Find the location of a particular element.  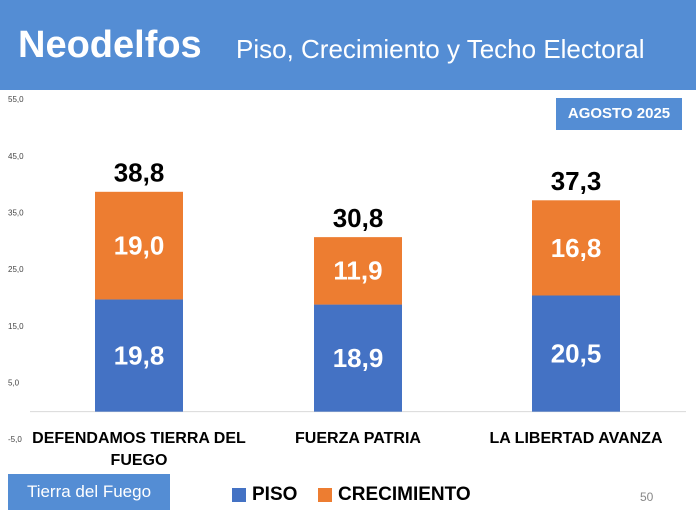

chart-subtitle: Piso, Crecimiento y Techo Electoral is located at coordinates (440, 49).